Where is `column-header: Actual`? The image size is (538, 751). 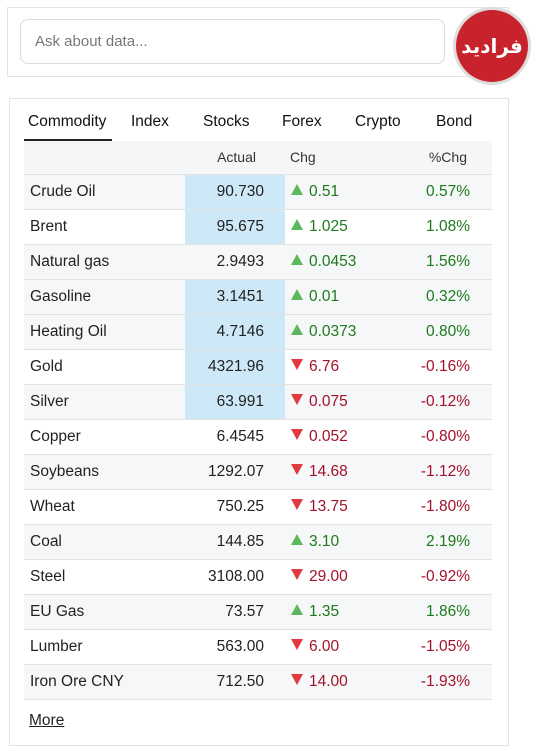 column-header: Actual is located at coordinates (236, 157).